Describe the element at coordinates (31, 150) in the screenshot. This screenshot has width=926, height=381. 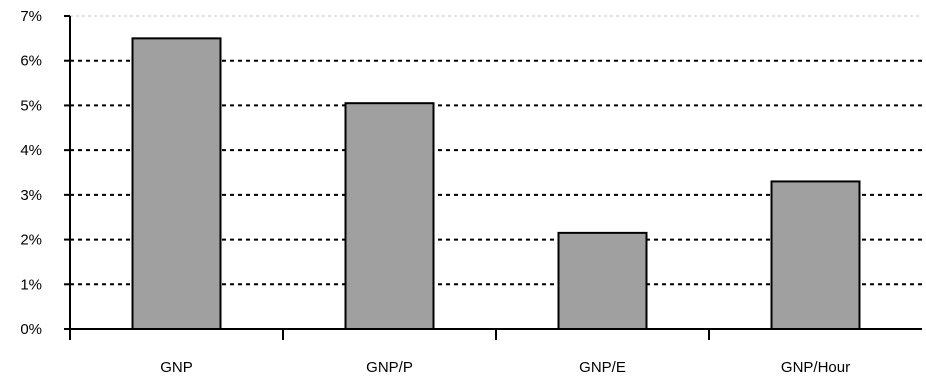
I see `y-tick-label: 4%` at that location.